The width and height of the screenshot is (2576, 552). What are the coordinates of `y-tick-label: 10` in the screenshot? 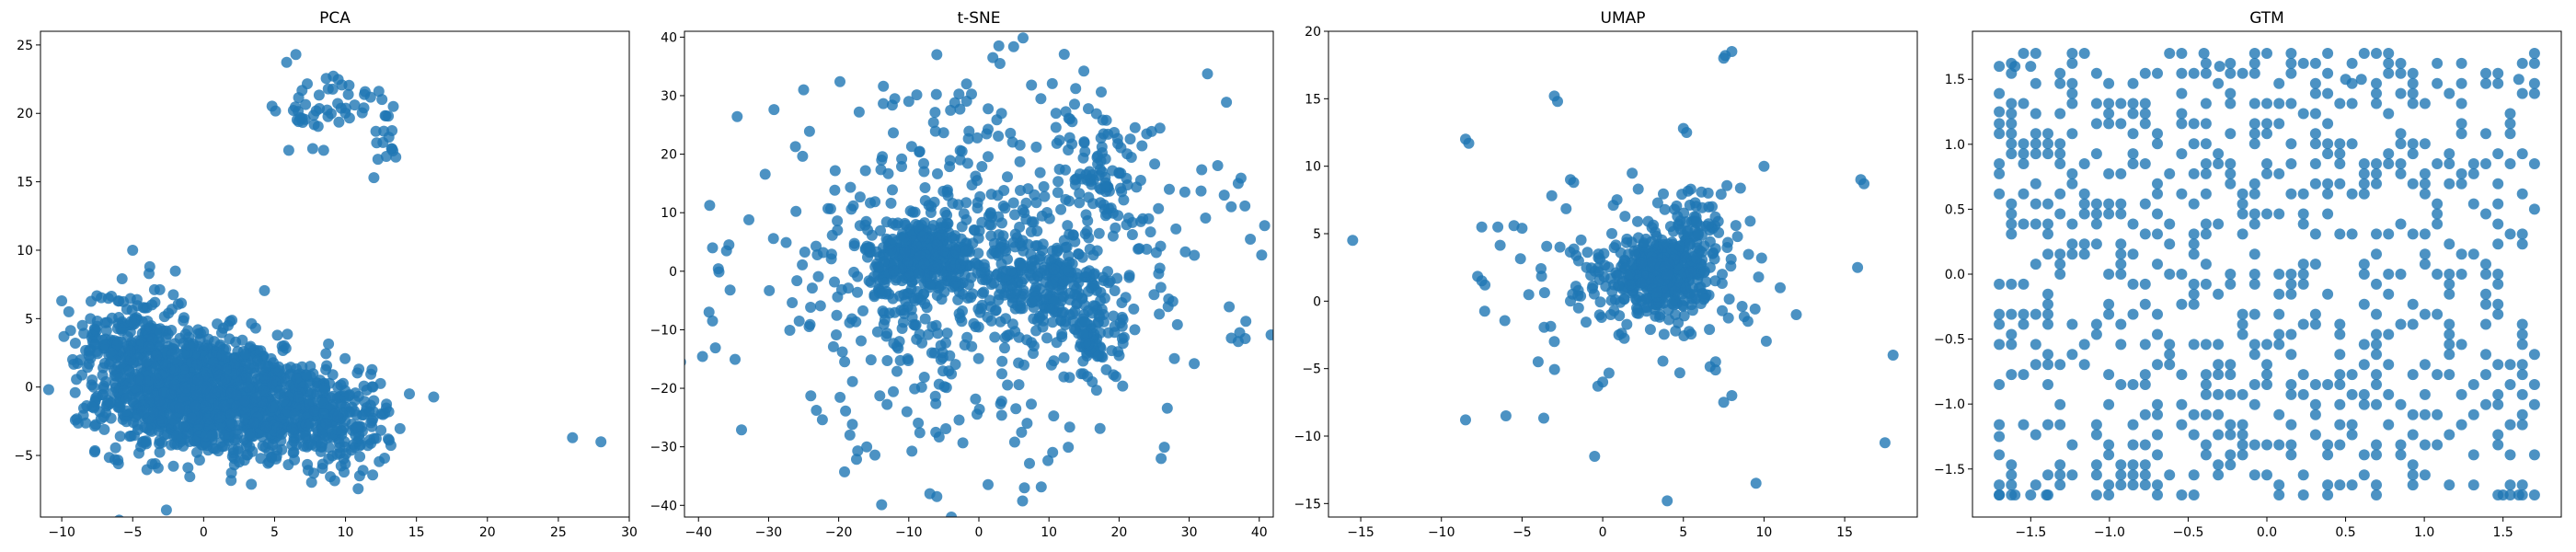 It's located at (1313, 167).